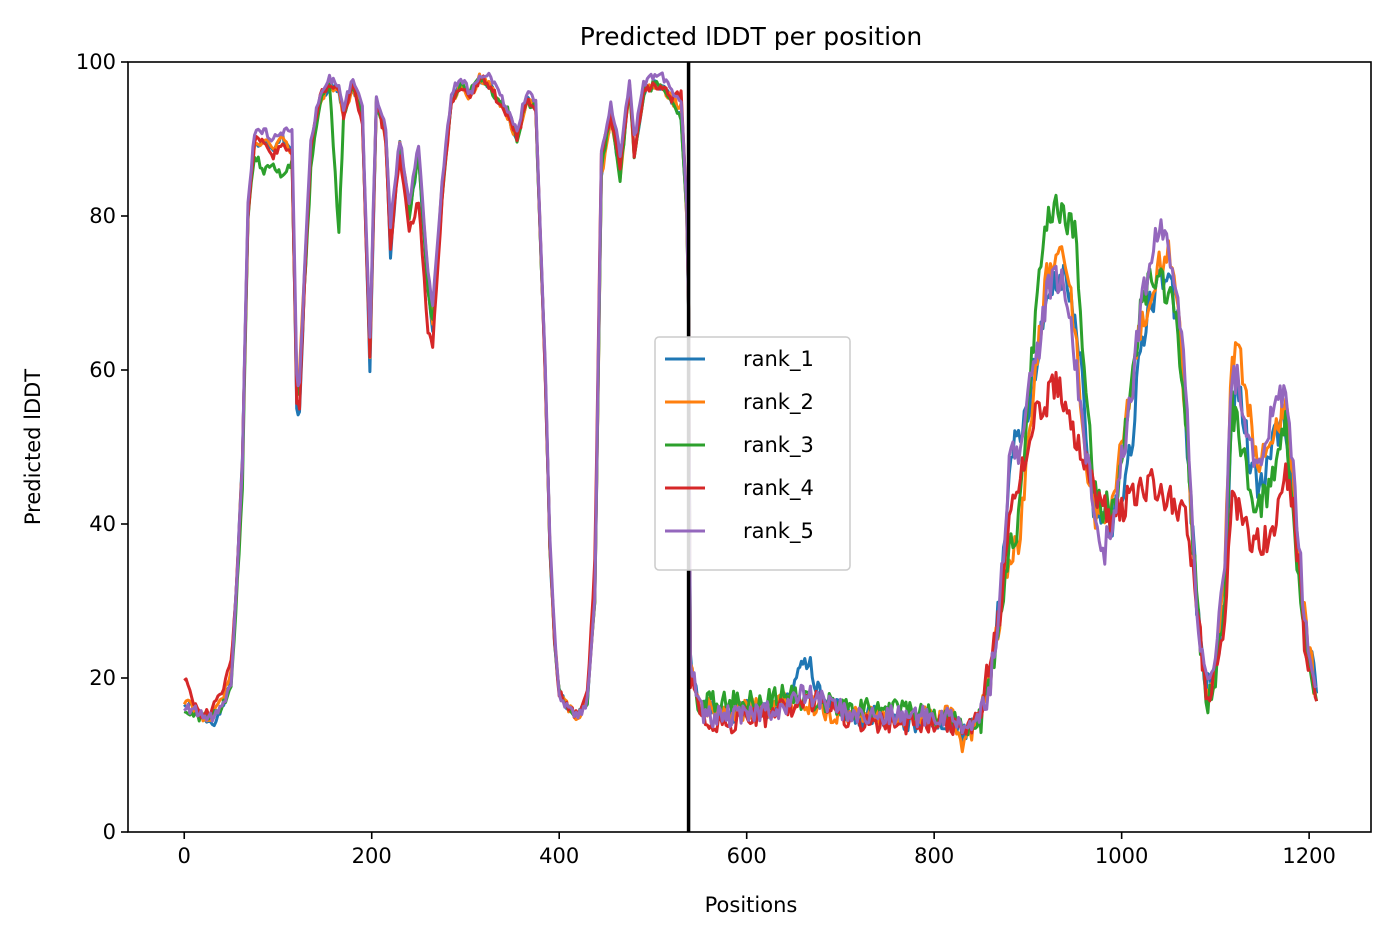  I want to click on x-tick-label: 0, so click(184, 856).